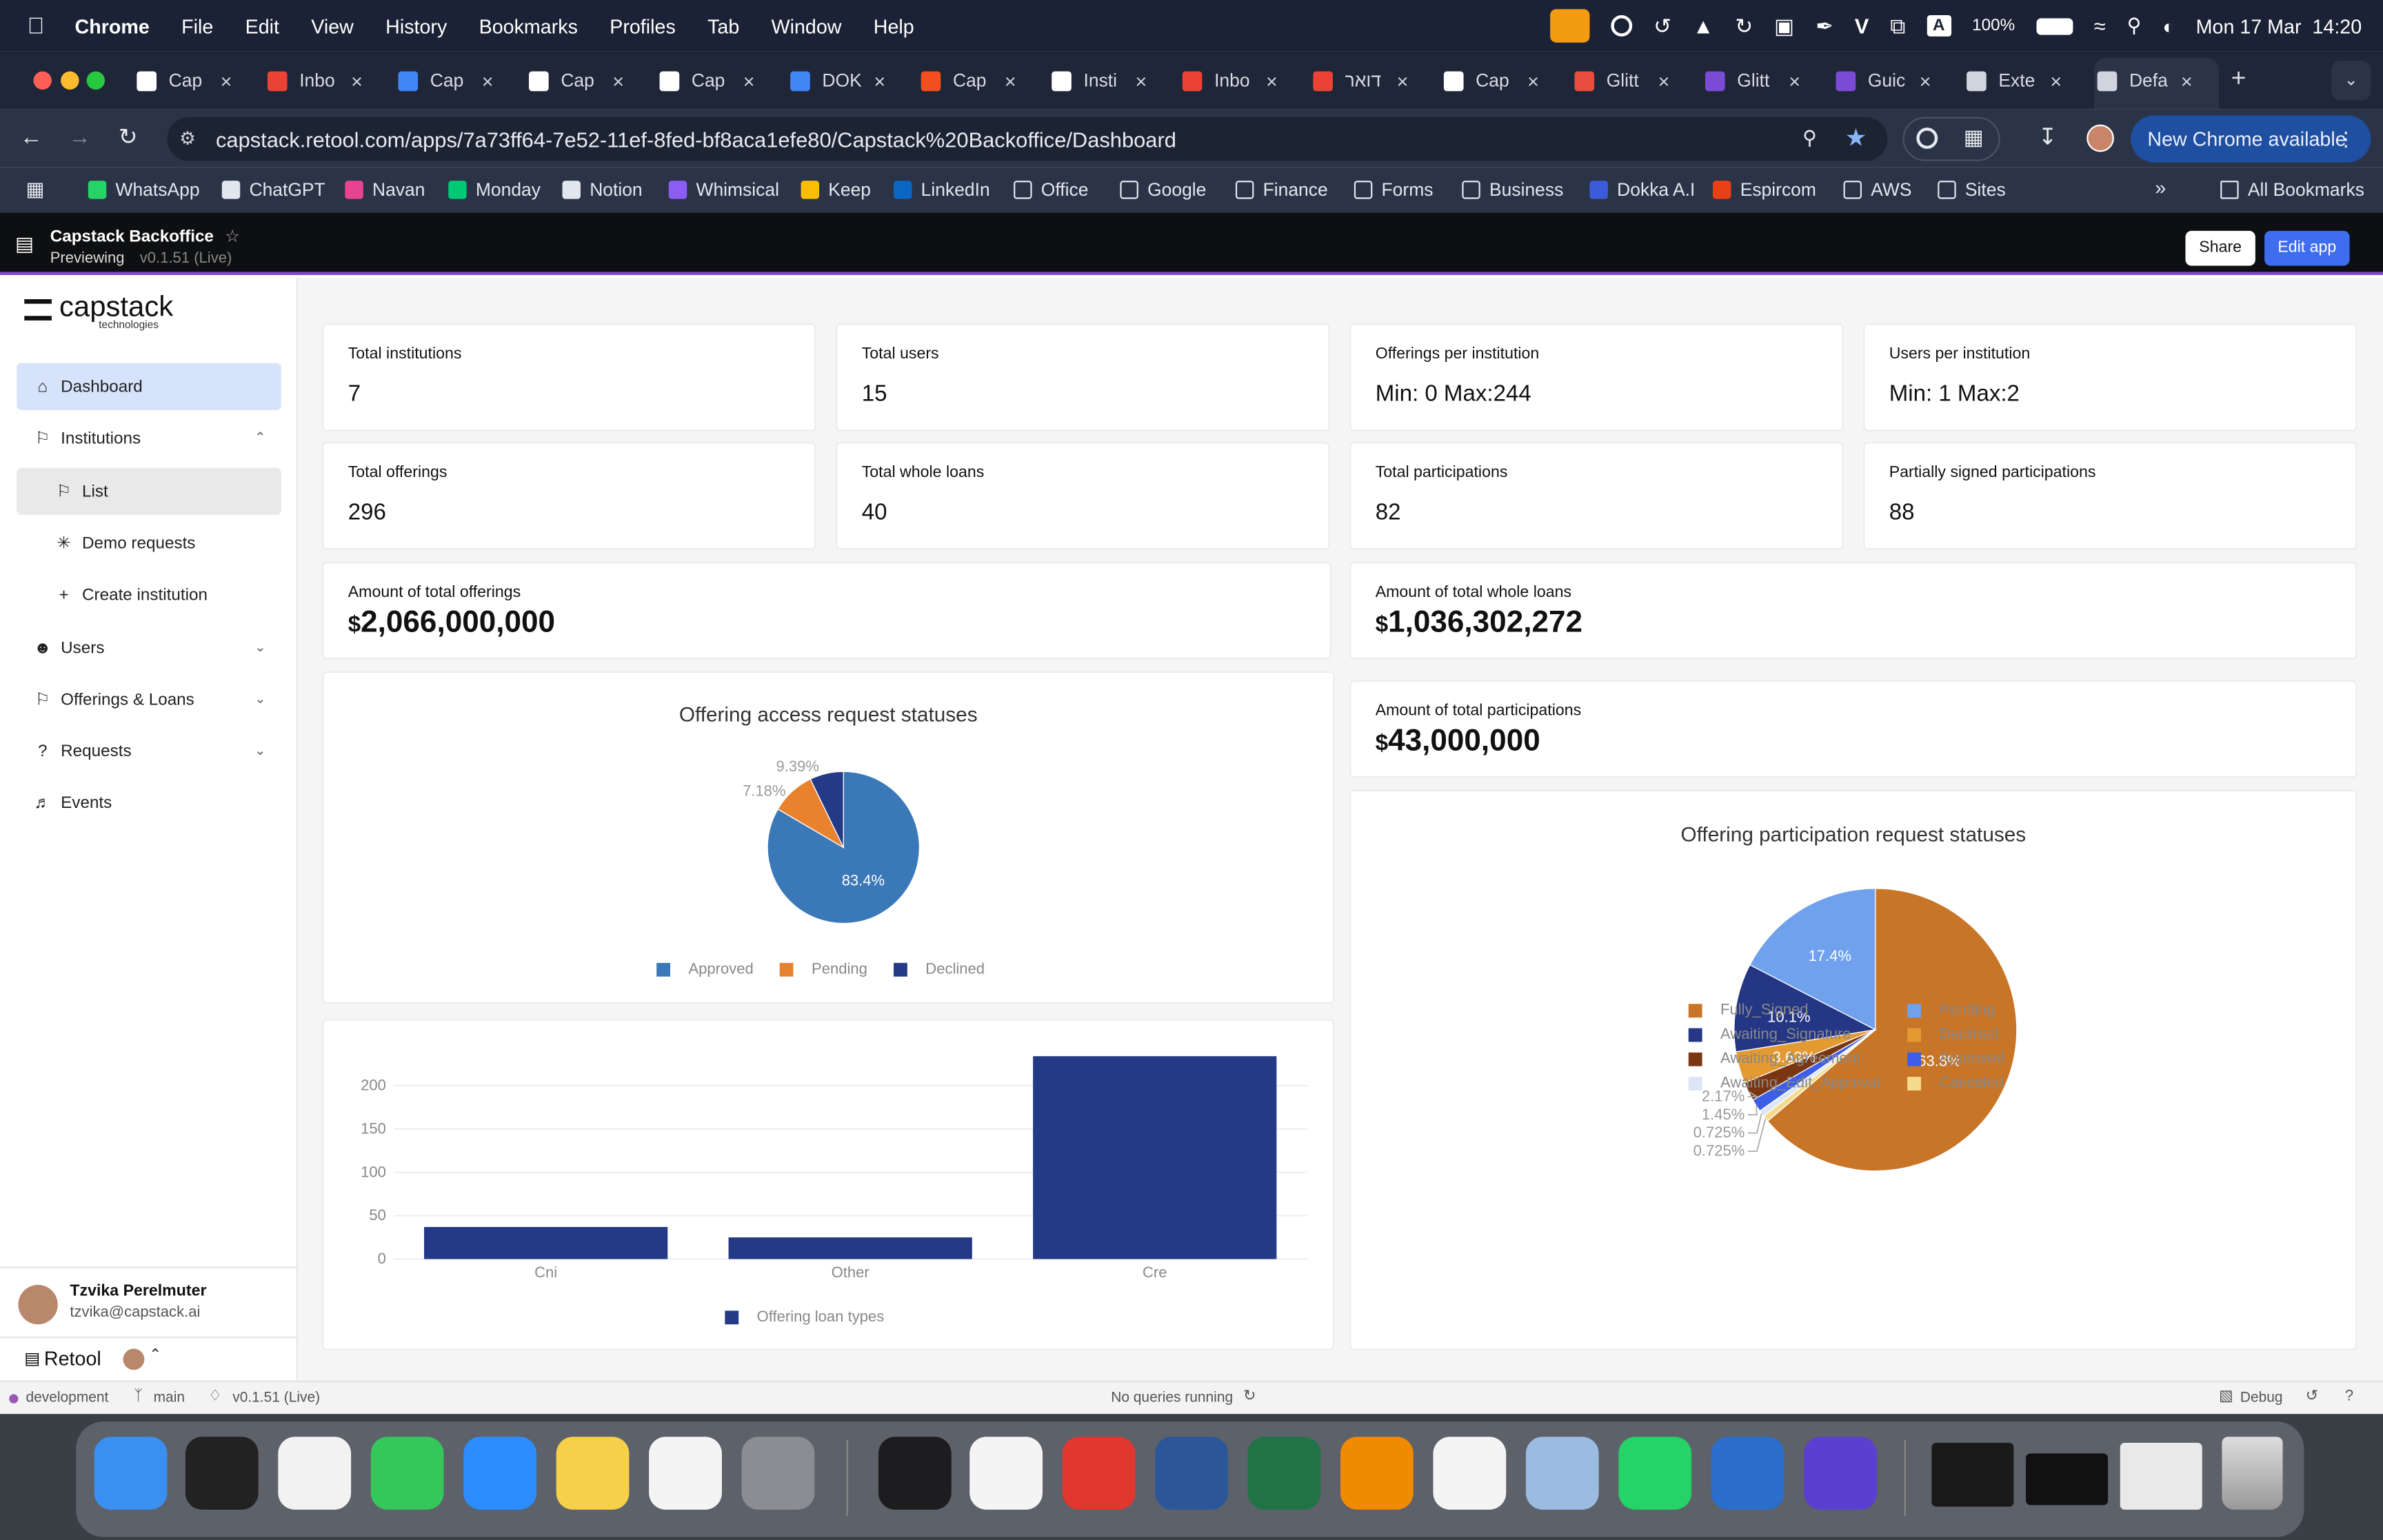  What do you see at coordinates (149, 750) in the screenshot?
I see `sidebar-item-requests: ? Requests ⌄` at bounding box center [149, 750].